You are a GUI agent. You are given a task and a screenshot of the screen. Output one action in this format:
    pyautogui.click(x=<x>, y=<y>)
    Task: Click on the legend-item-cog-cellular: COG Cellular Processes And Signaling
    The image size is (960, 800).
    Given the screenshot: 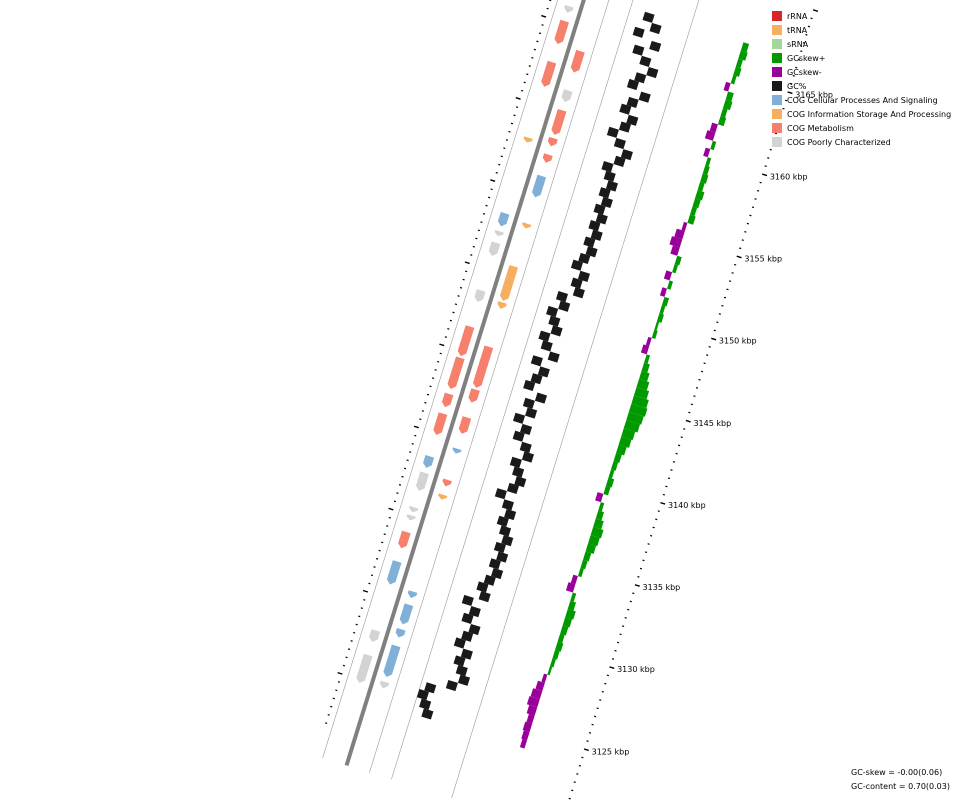 What is the action you would take?
    pyautogui.click(x=861, y=100)
    